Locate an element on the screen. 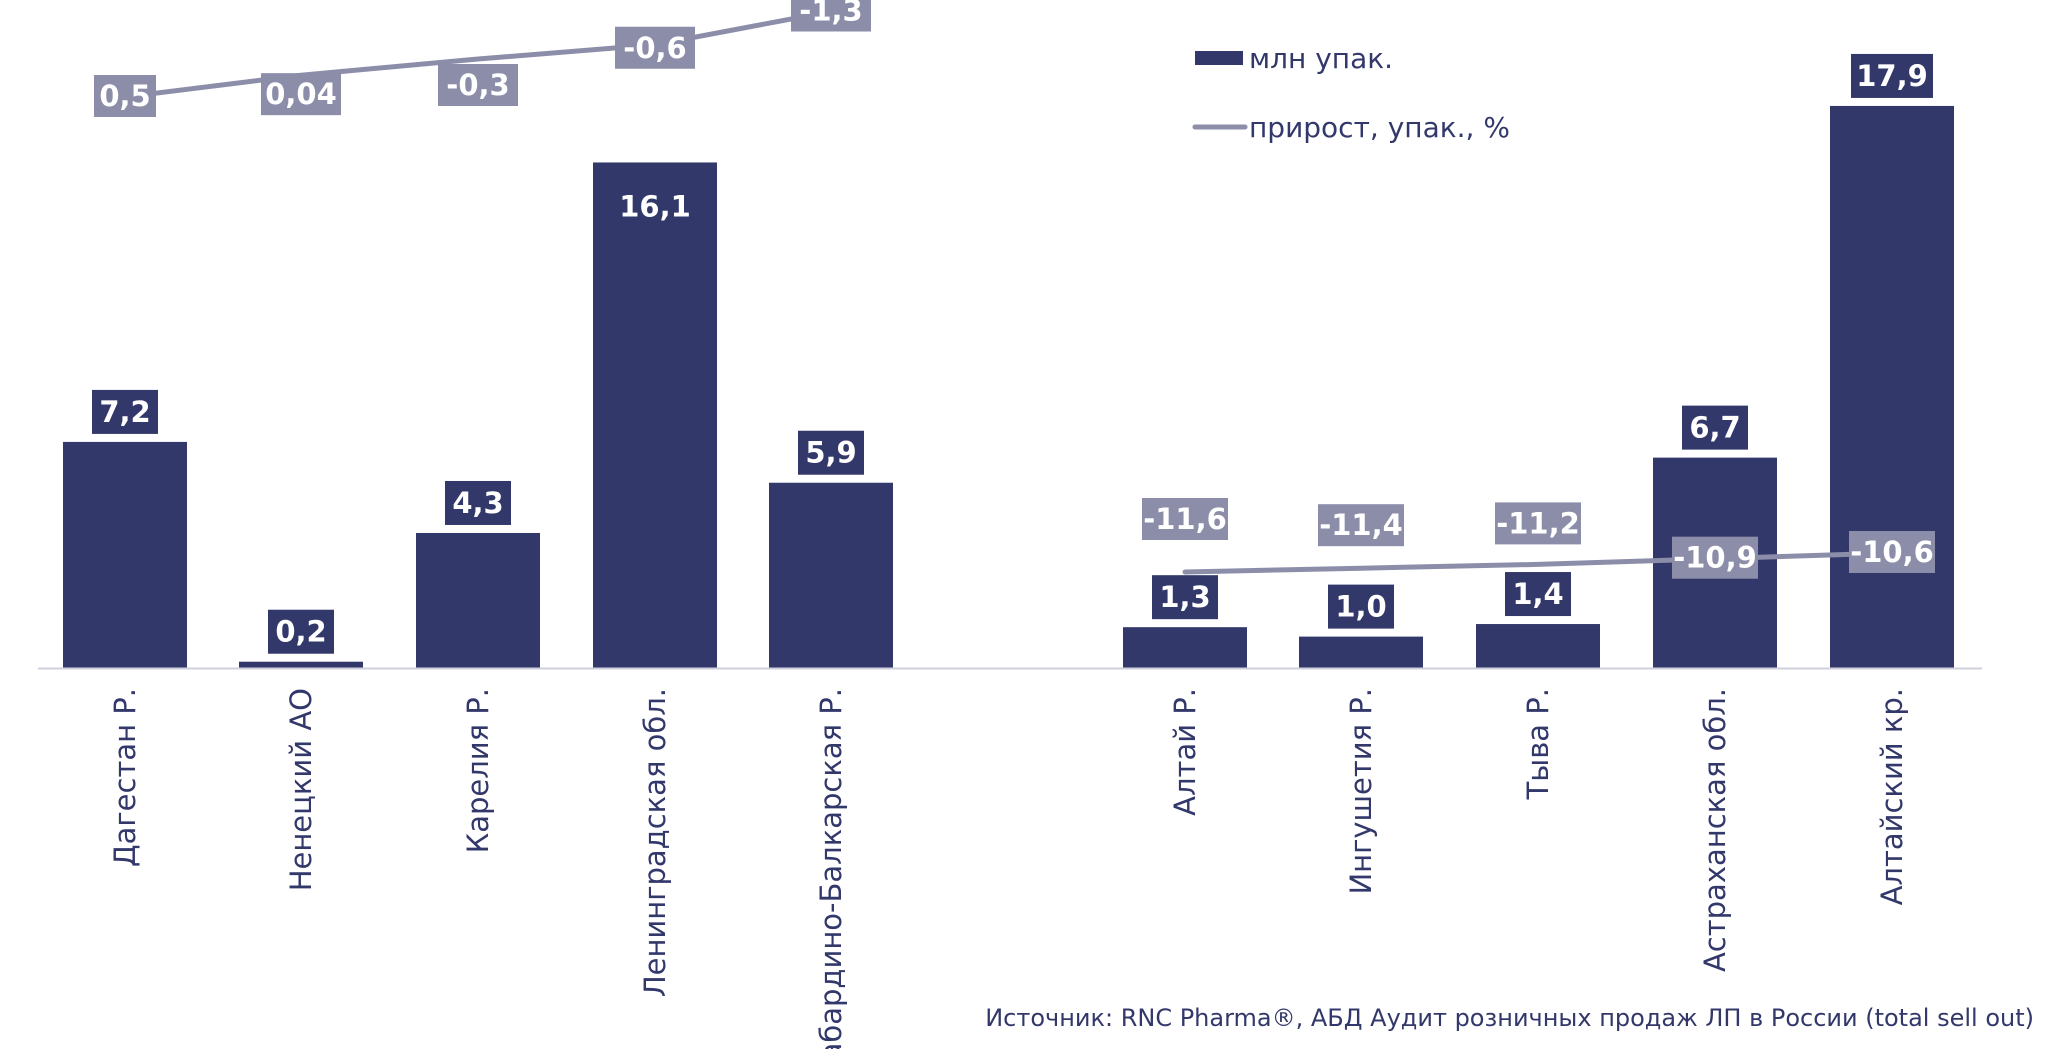 The height and width of the screenshot is (1049, 2048). growth-value-label: -0,3 is located at coordinates (477, 85).